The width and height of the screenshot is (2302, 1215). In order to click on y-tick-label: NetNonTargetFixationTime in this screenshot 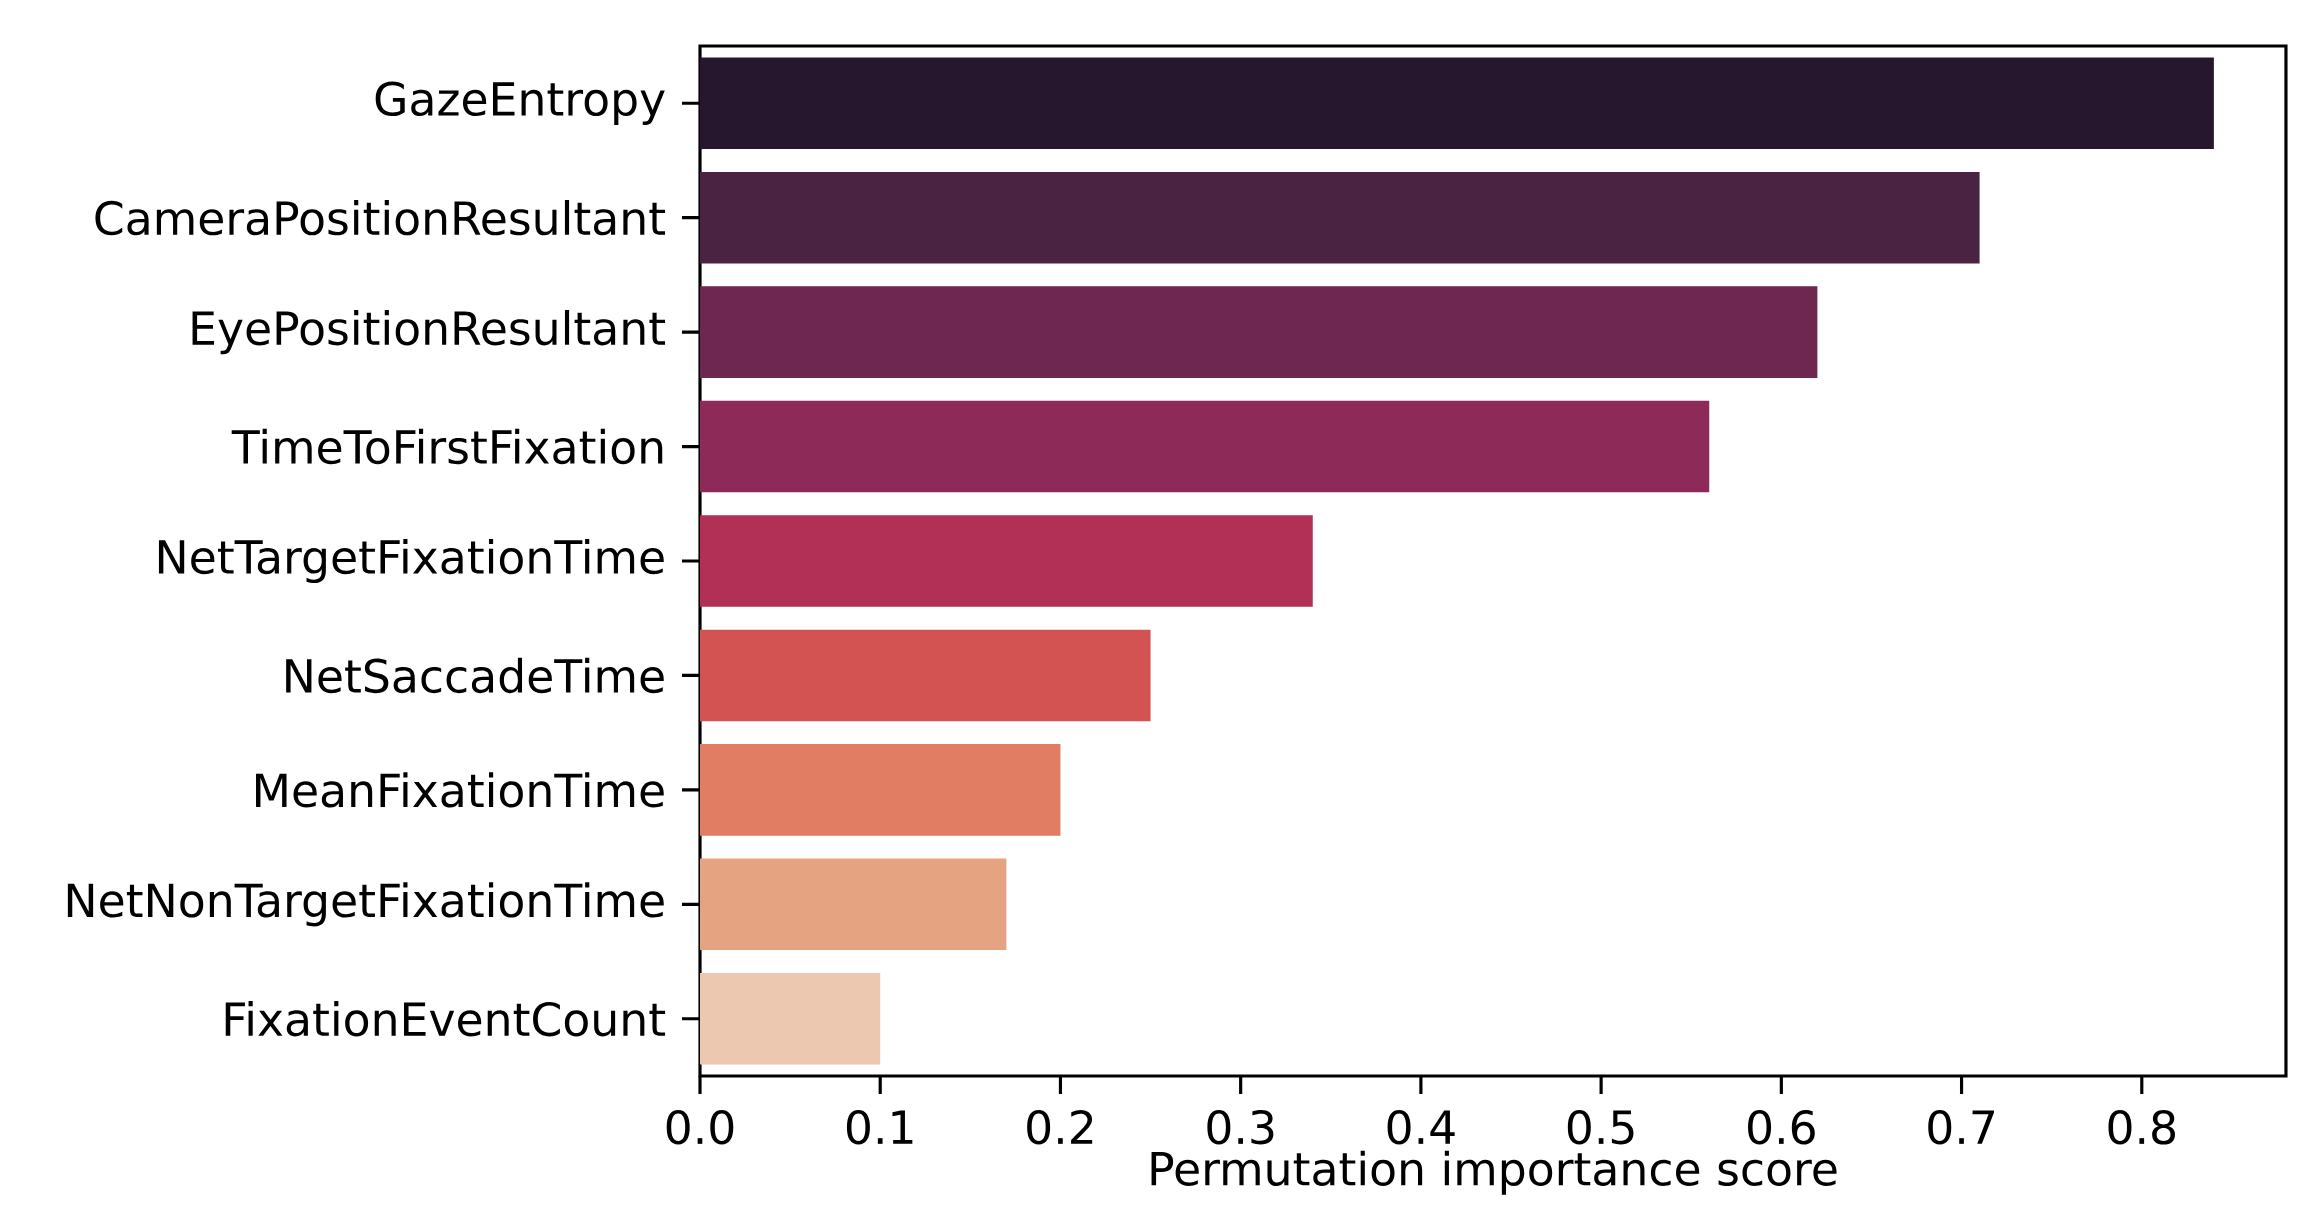, I will do `click(365, 904)`.